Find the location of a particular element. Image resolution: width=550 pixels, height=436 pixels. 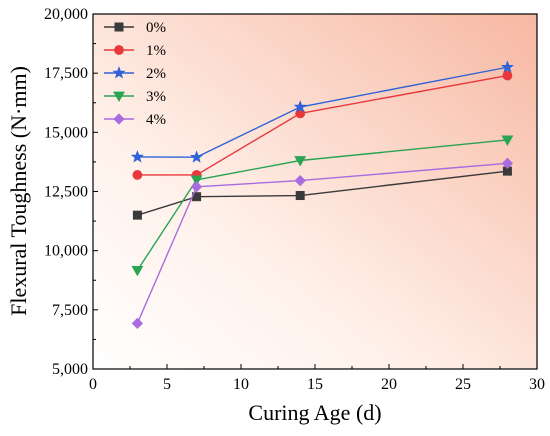

legend-label: 2% is located at coordinates (156, 74).